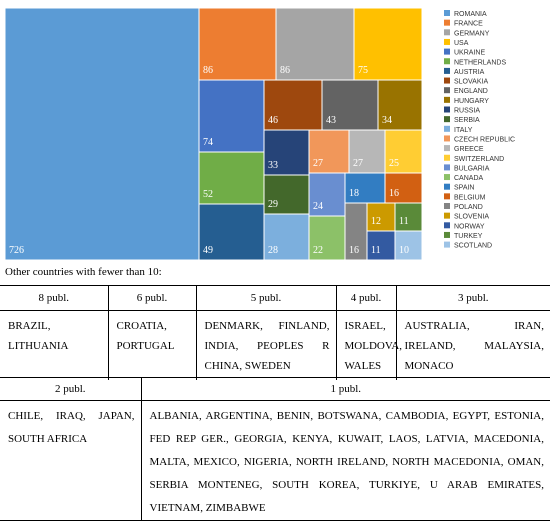 The width and height of the screenshot is (550, 521). I want to click on legend-label: HUNGARY, so click(471, 101).